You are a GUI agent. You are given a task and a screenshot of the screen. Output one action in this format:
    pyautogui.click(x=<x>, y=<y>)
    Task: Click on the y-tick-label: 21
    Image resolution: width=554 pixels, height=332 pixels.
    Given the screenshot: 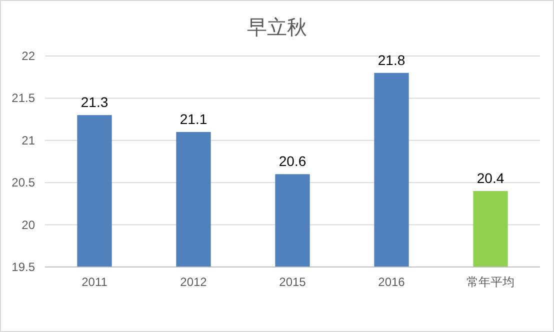 What is the action you would take?
    pyautogui.click(x=29, y=140)
    